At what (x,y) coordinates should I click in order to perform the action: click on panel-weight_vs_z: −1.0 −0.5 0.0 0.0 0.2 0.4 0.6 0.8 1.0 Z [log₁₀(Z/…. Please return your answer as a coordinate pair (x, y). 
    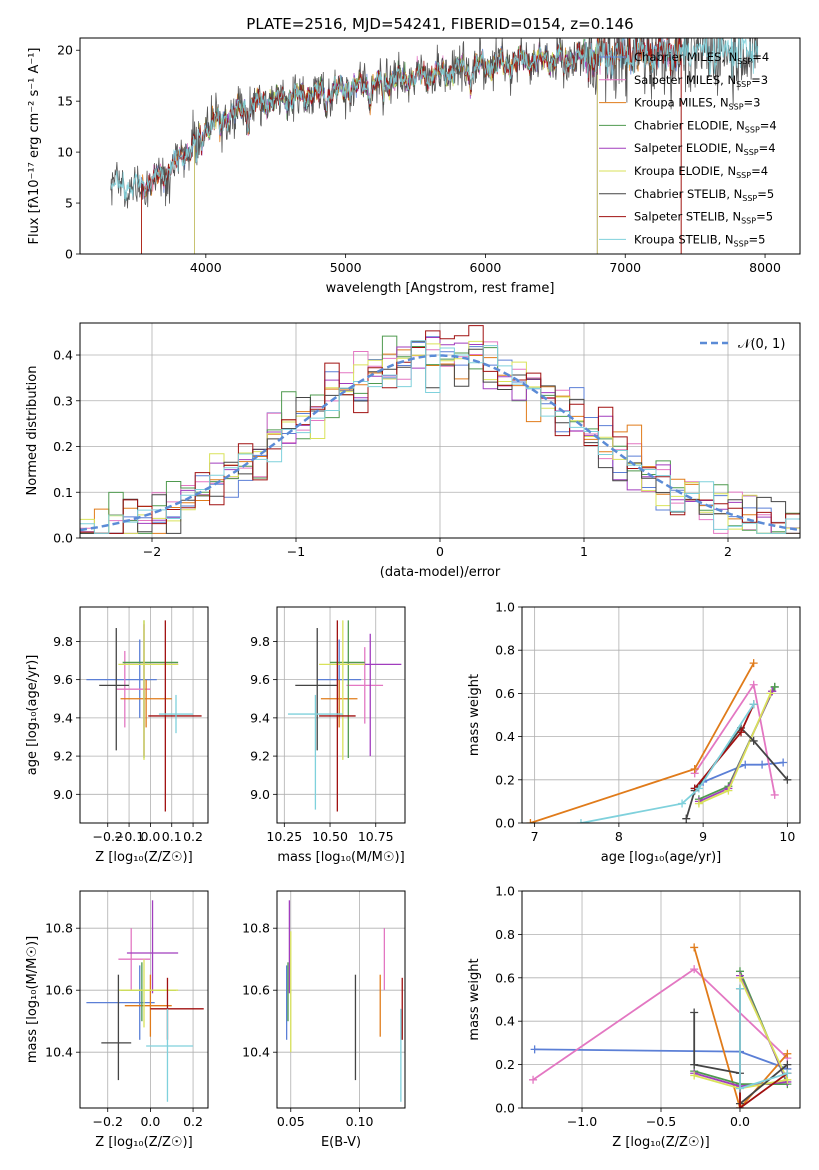
    Looking at the image, I should click on (634, 1017).